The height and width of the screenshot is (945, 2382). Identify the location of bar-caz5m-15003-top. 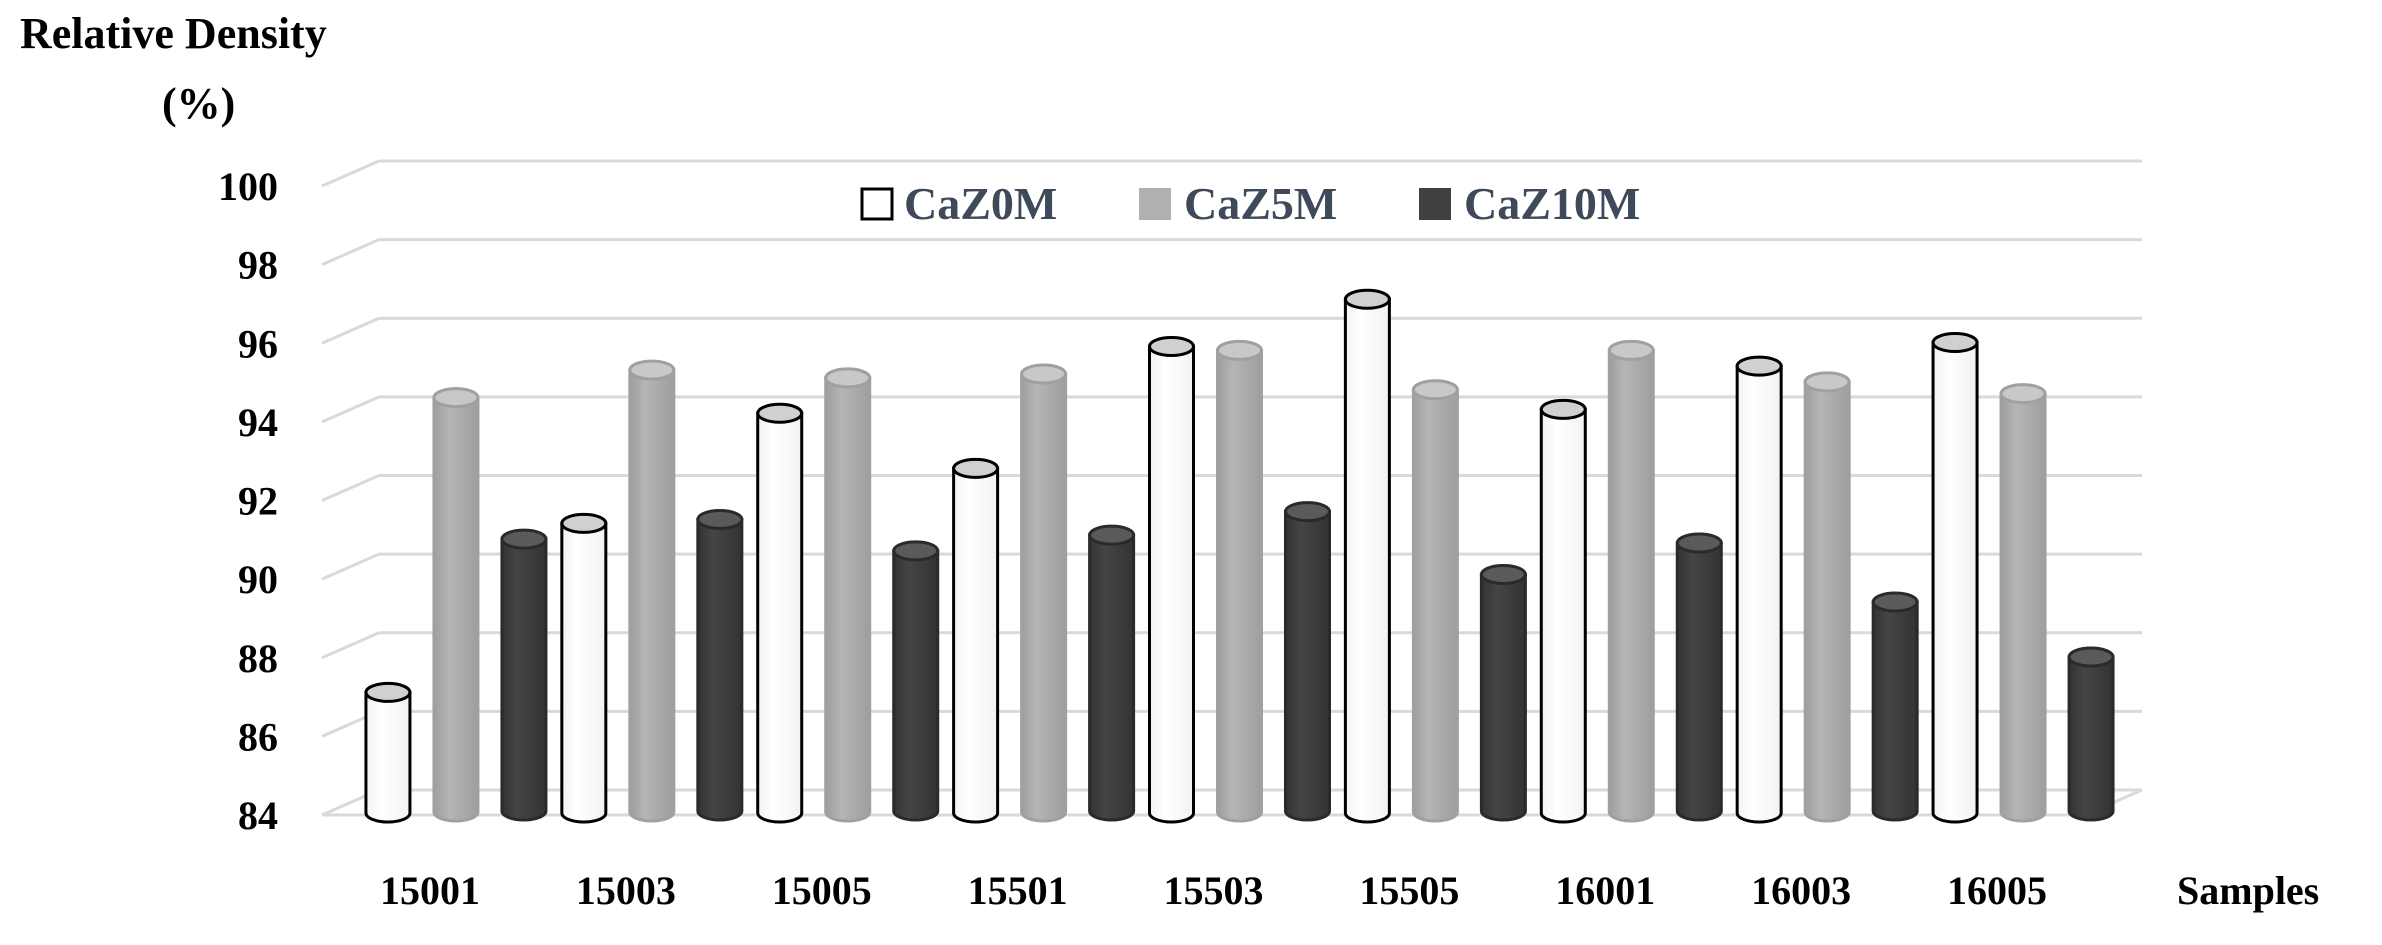
(652, 370).